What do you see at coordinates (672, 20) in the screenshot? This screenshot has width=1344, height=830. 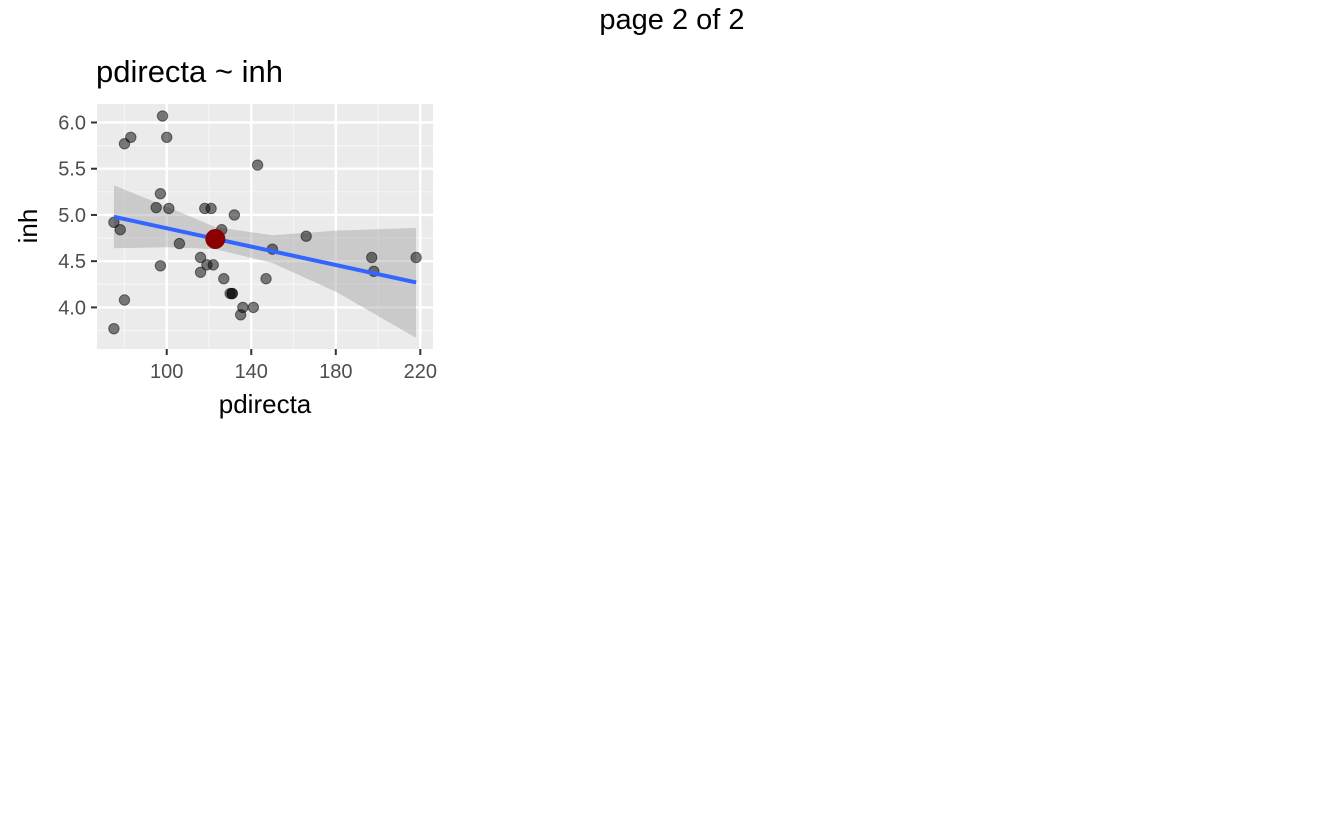 I see `page-title: page 2 of 2` at bounding box center [672, 20].